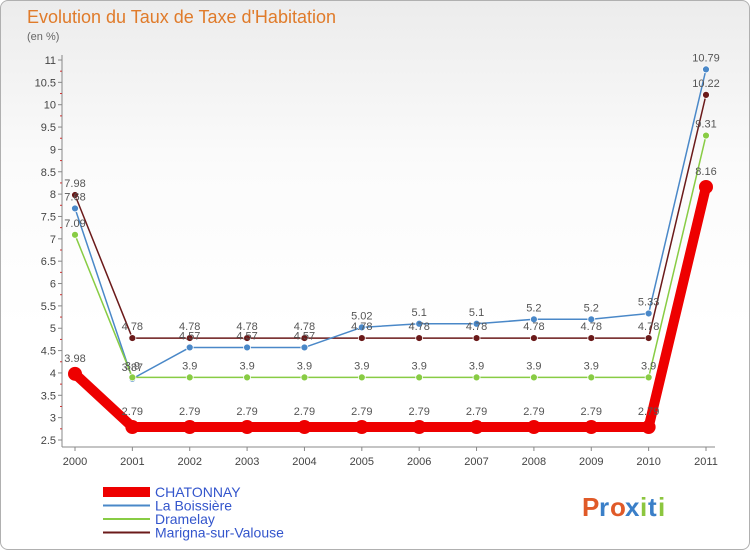 The width and height of the screenshot is (750, 550). What do you see at coordinates (53, 329) in the screenshot?
I see `y-tick-label: 5` at bounding box center [53, 329].